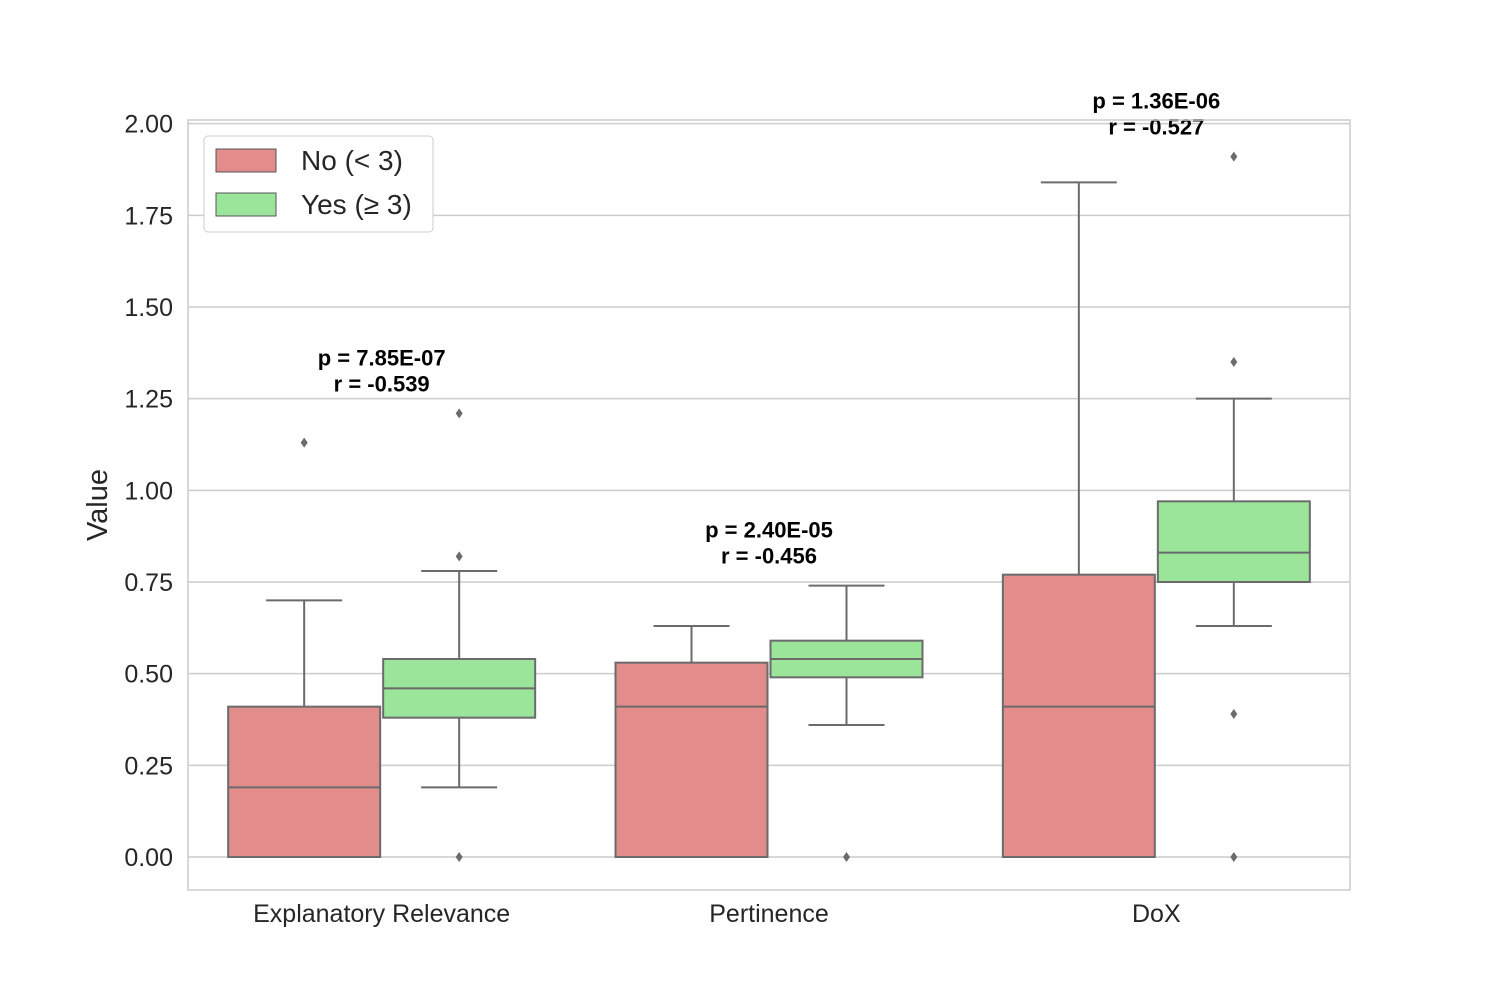 The width and height of the screenshot is (1500, 1000). I want to click on y-tick-label: 1.00, so click(148, 491).